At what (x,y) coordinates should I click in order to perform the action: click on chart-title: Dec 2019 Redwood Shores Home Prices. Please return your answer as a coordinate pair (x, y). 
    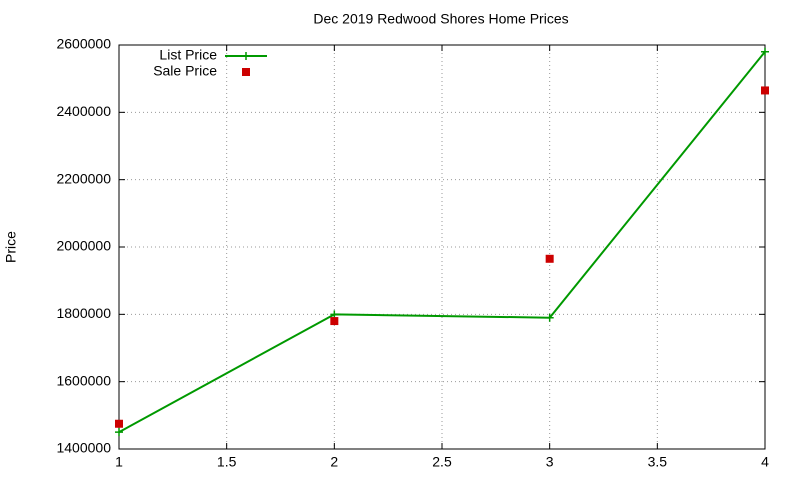
    Looking at the image, I should click on (440, 19).